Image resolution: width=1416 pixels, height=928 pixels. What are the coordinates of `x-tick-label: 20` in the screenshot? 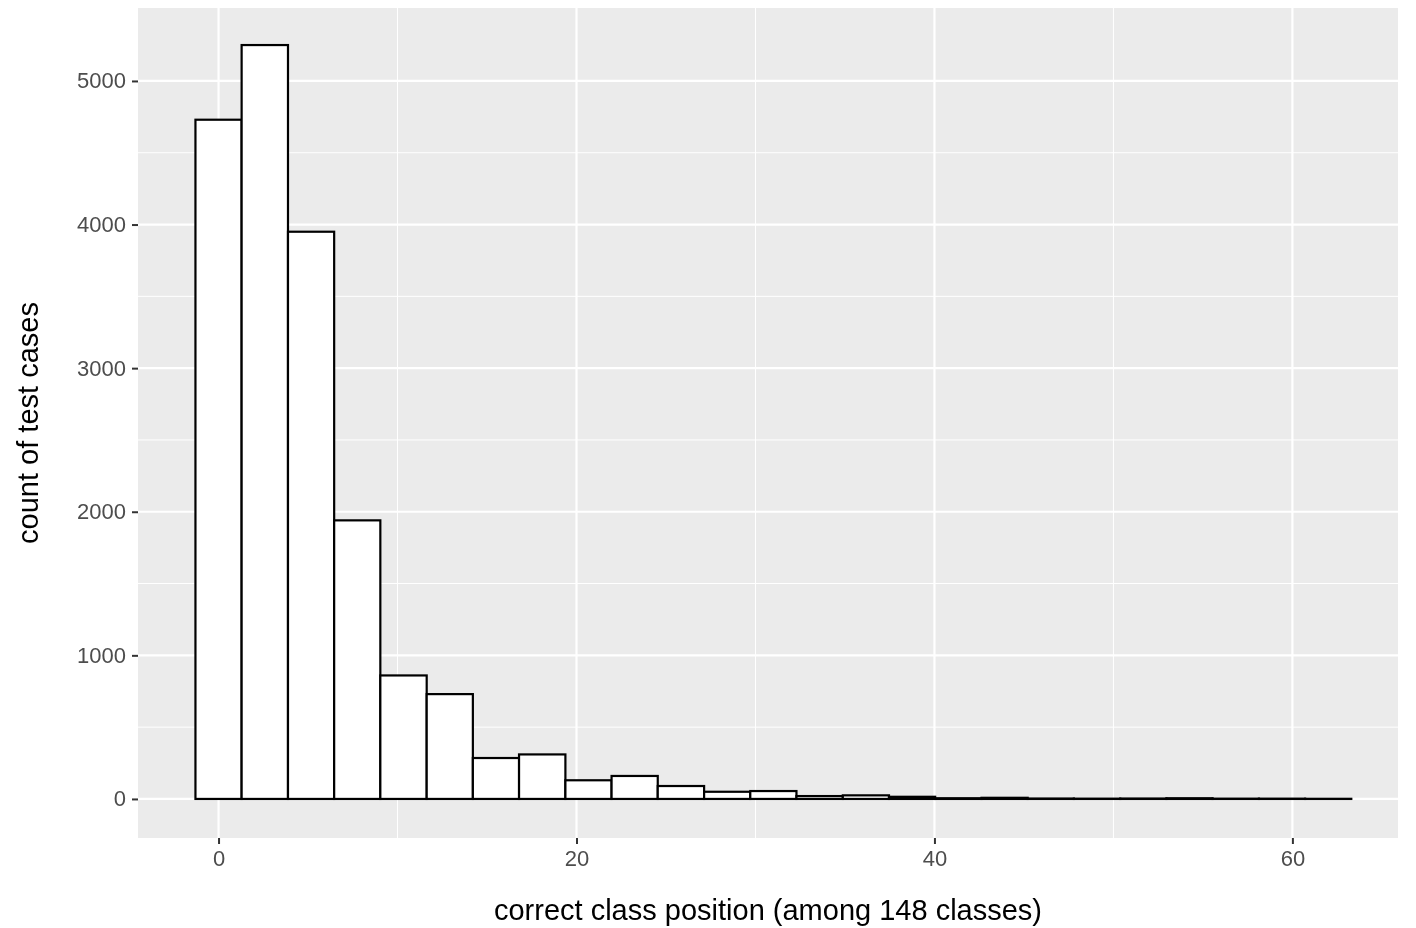 It's located at (577, 858).